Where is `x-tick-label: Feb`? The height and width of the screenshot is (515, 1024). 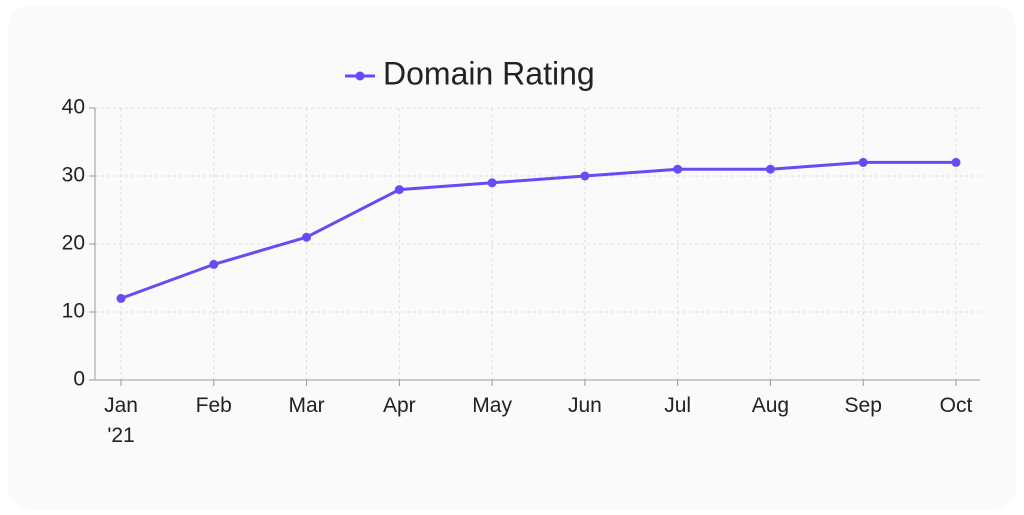
x-tick-label: Feb is located at coordinates (214, 405).